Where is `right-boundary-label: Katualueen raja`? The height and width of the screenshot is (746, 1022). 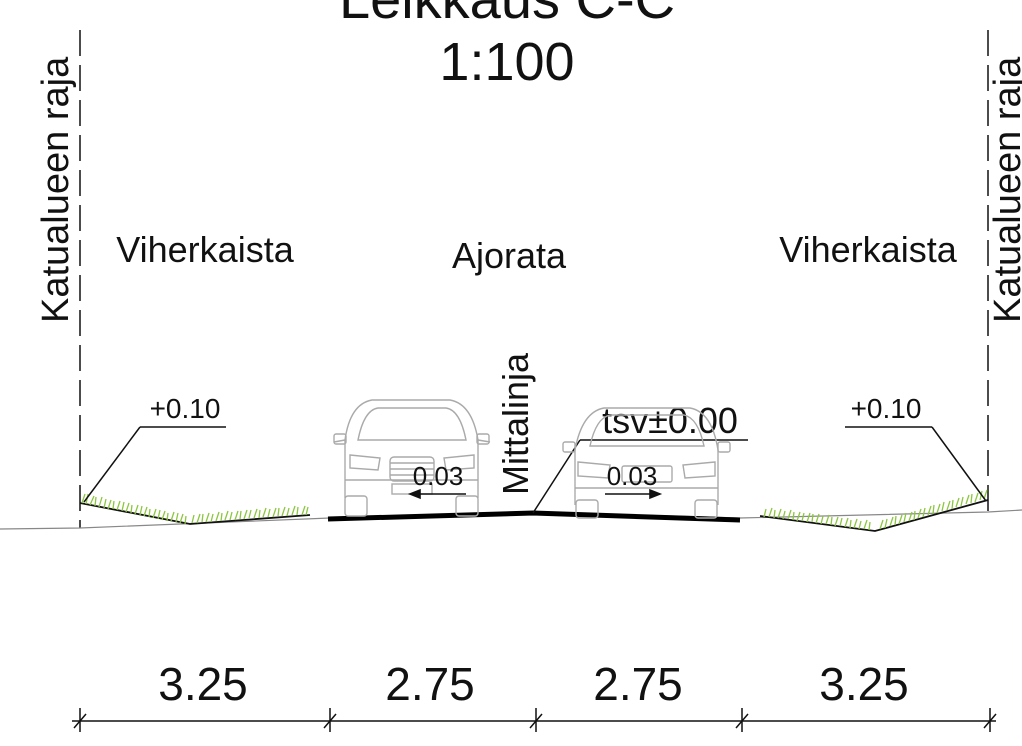
right-boundary-label: Katualueen raja is located at coordinates (1004, 189).